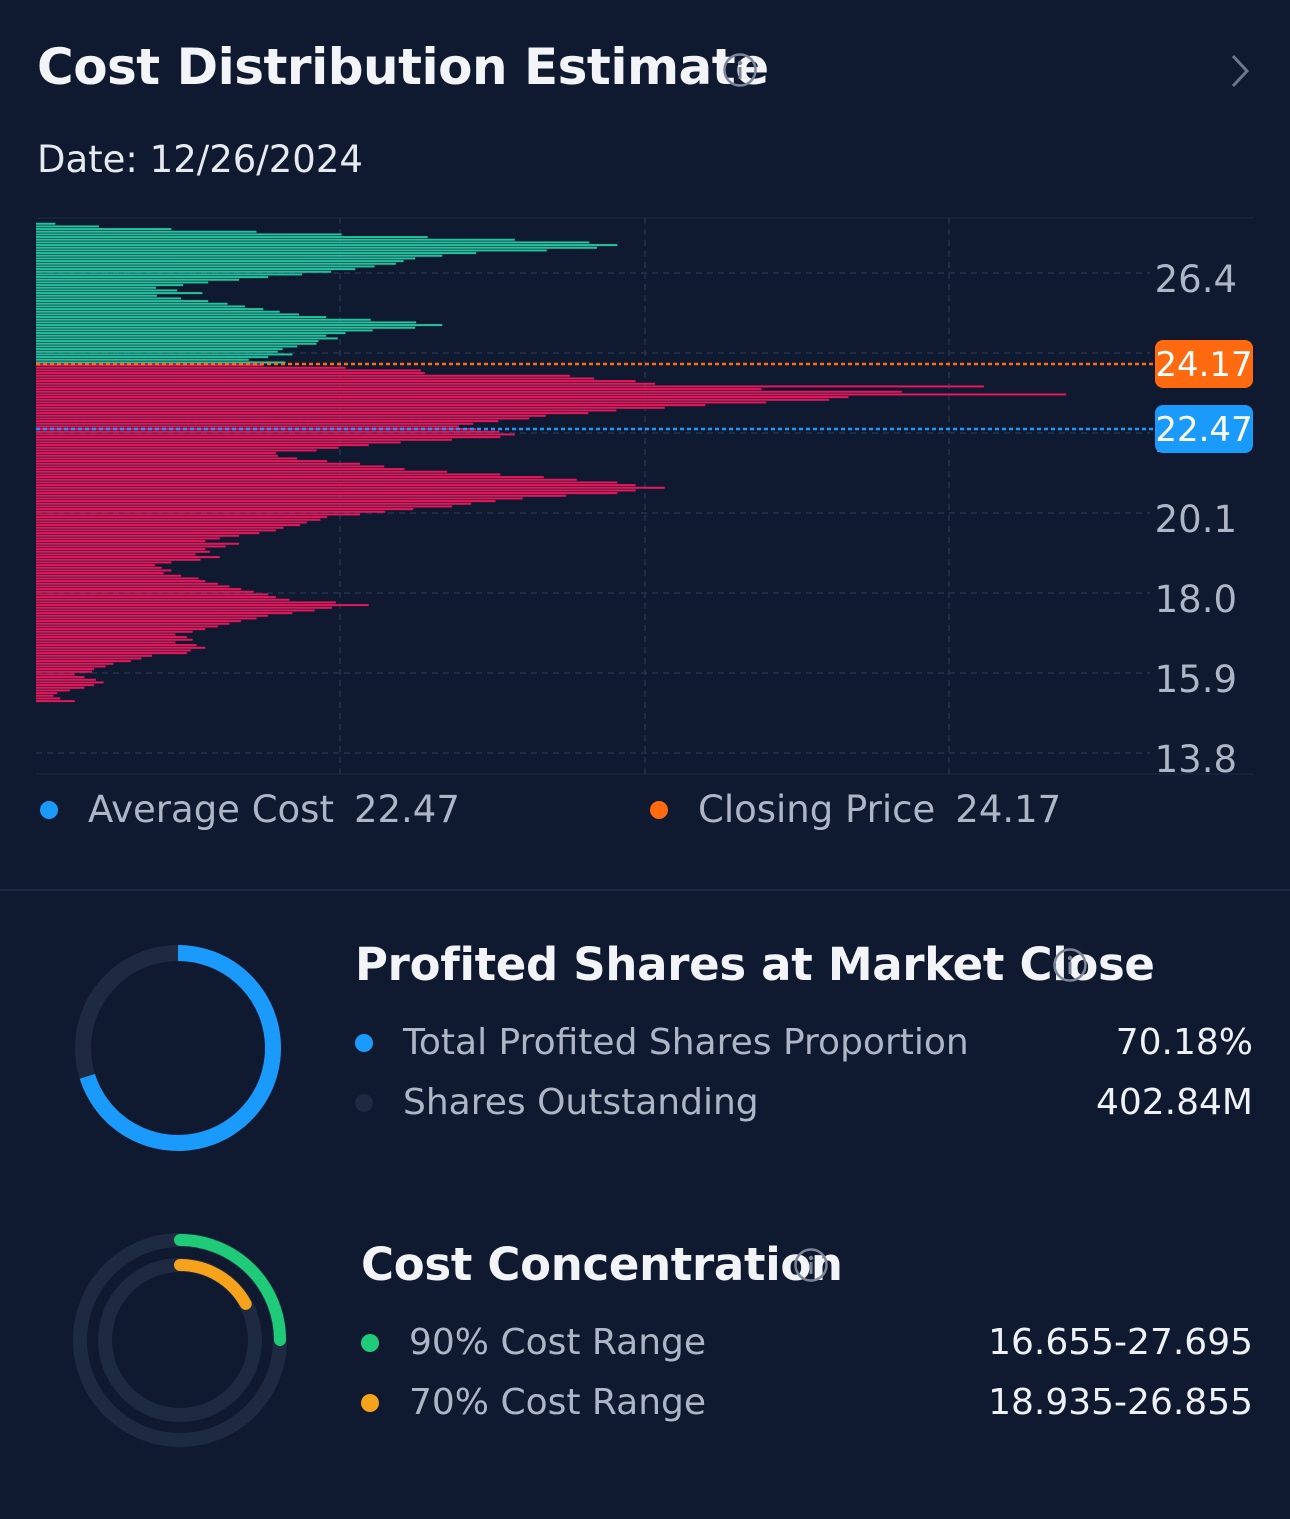 The width and height of the screenshot is (1290, 1519). I want to click on range-70-row: 70% Cost Range, so click(533, 1402).